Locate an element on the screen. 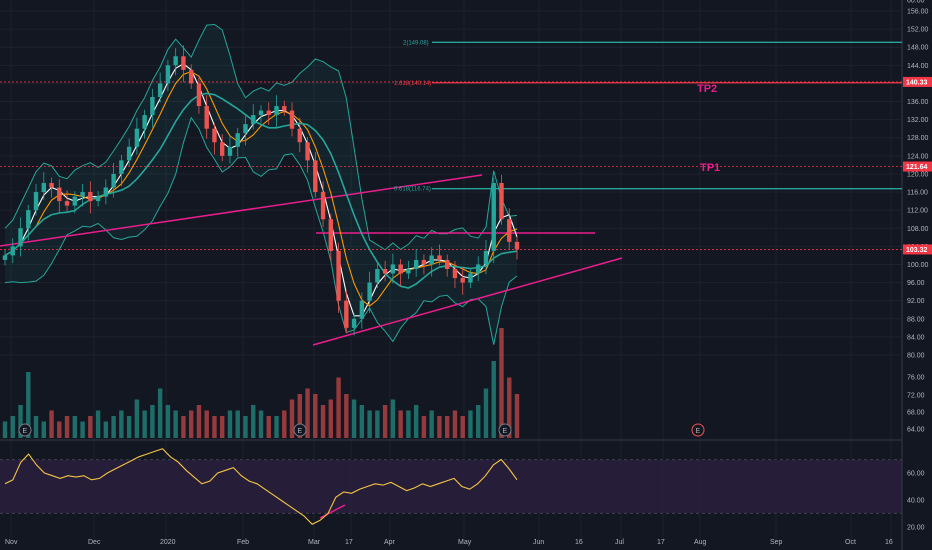 This screenshot has width=932, height=550. time-tick-label: May is located at coordinates (465, 542).